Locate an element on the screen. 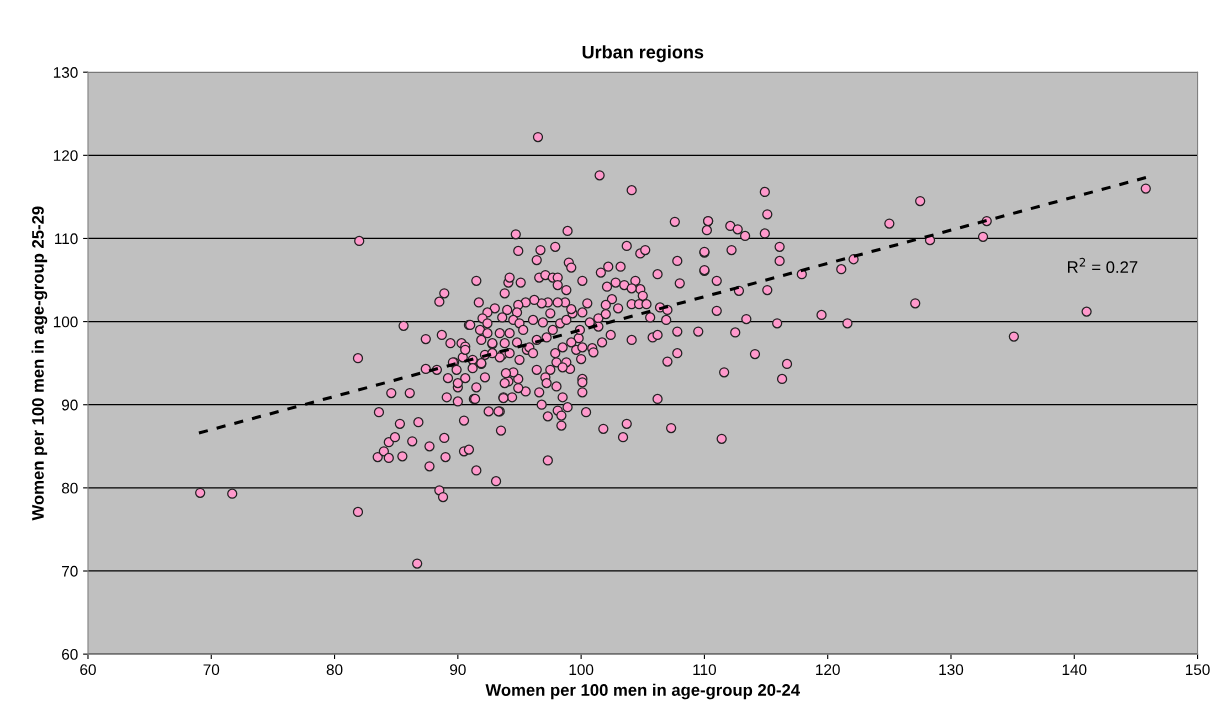 The width and height of the screenshot is (1222, 722). y-tick-label: 110 is located at coordinates (66, 239).